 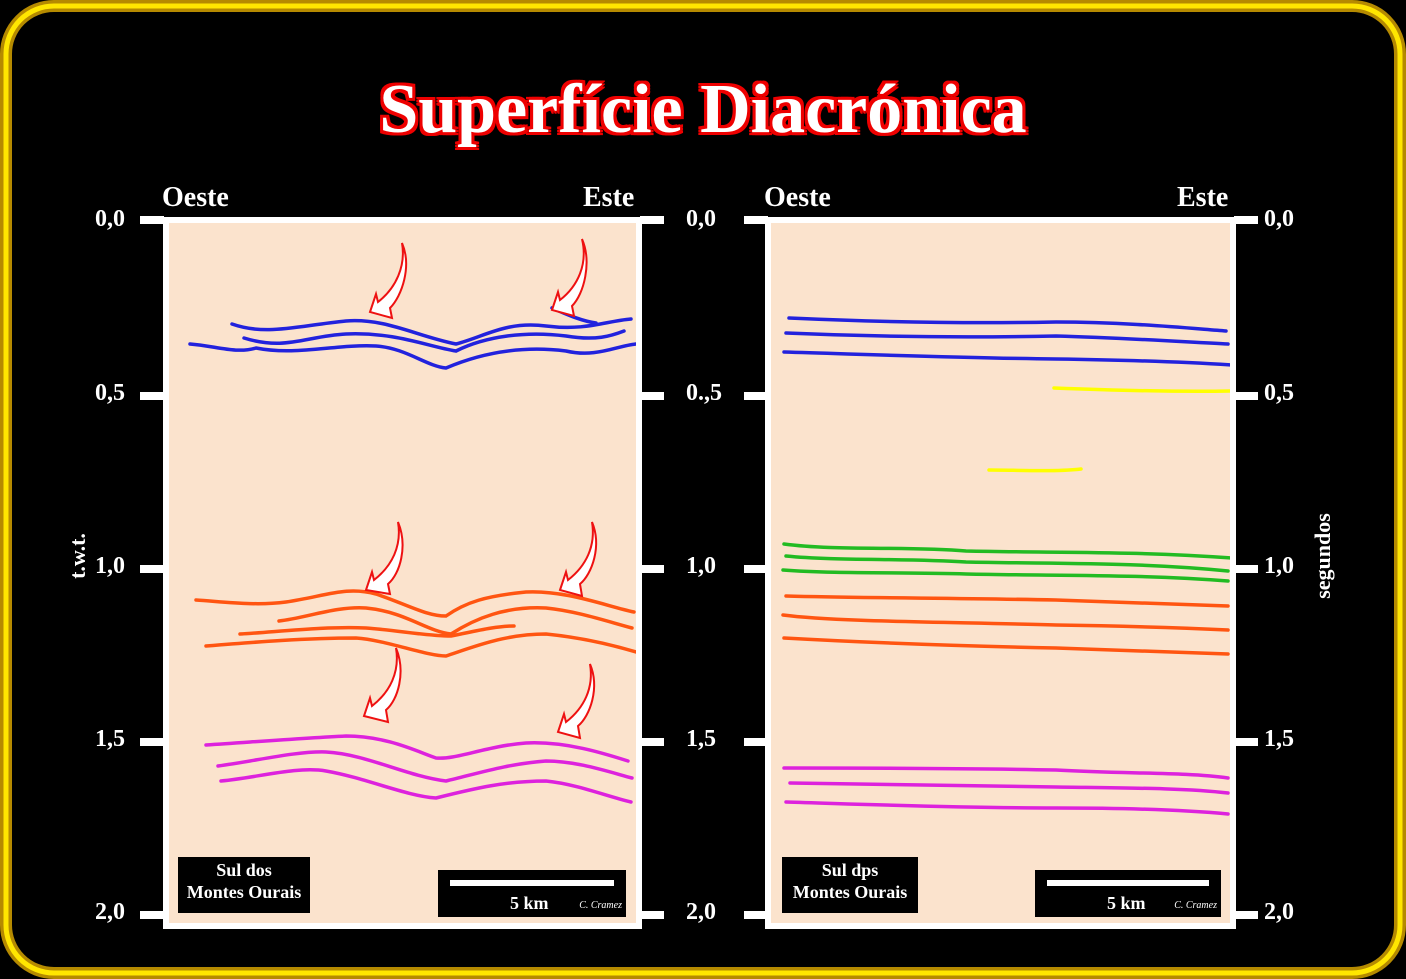 What do you see at coordinates (110, 739) in the screenshot?
I see `left-tick-3: 1,5` at bounding box center [110, 739].